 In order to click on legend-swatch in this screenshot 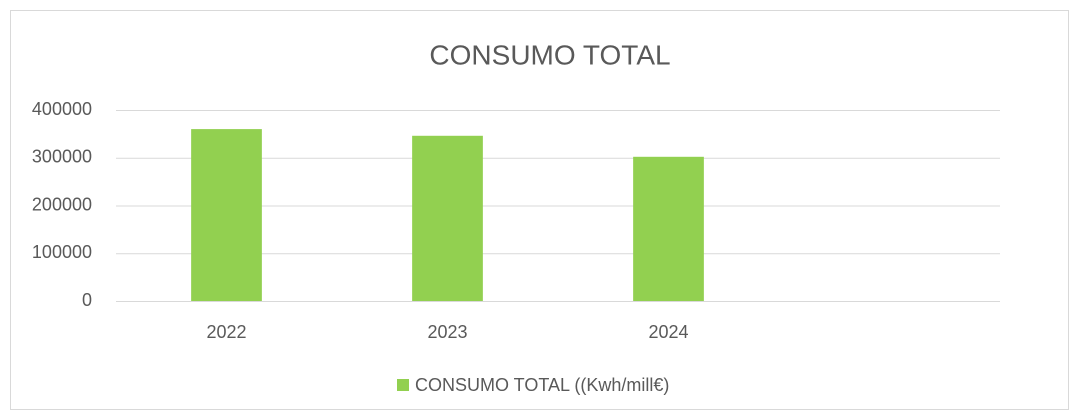, I will do `click(403, 385)`.